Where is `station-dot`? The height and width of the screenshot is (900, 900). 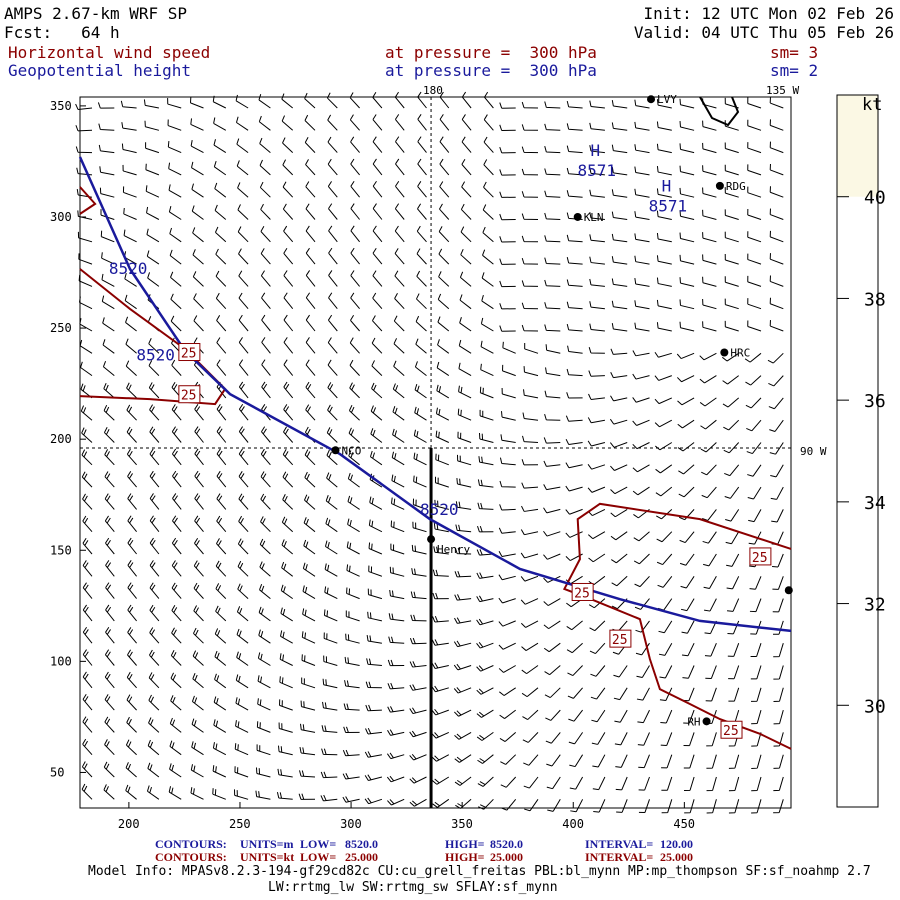
station-dot is located at coordinates (577, 216).